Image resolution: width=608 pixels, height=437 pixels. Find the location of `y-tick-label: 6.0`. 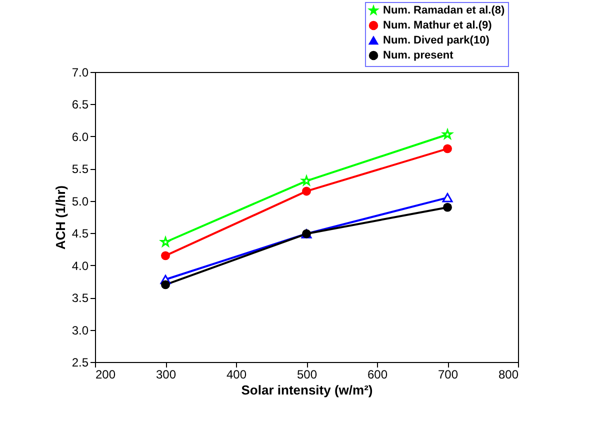

y-tick-label: 6.0 is located at coordinates (80, 137).